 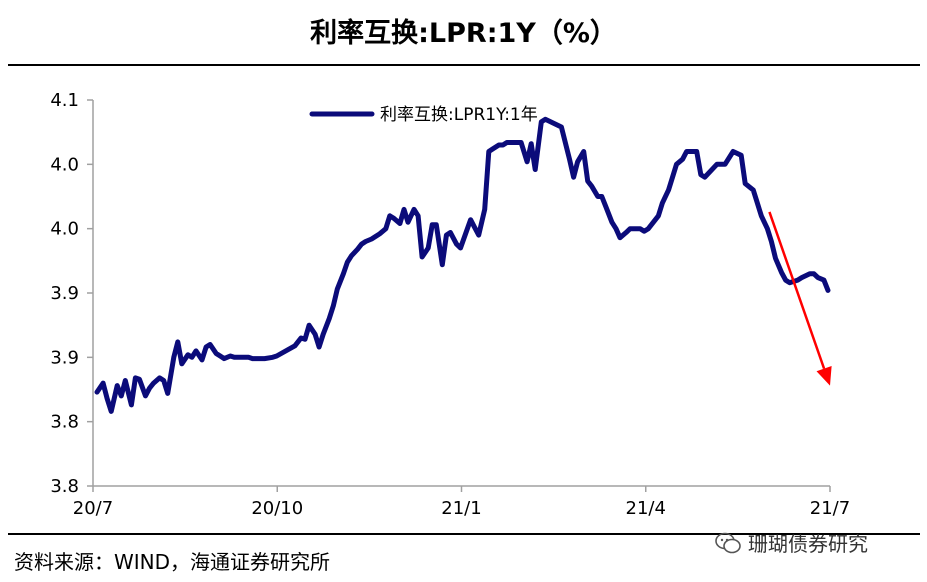 What do you see at coordinates (93, 508) in the screenshot?
I see `x-tick-label: 20/7` at bounding box center [93, 508].